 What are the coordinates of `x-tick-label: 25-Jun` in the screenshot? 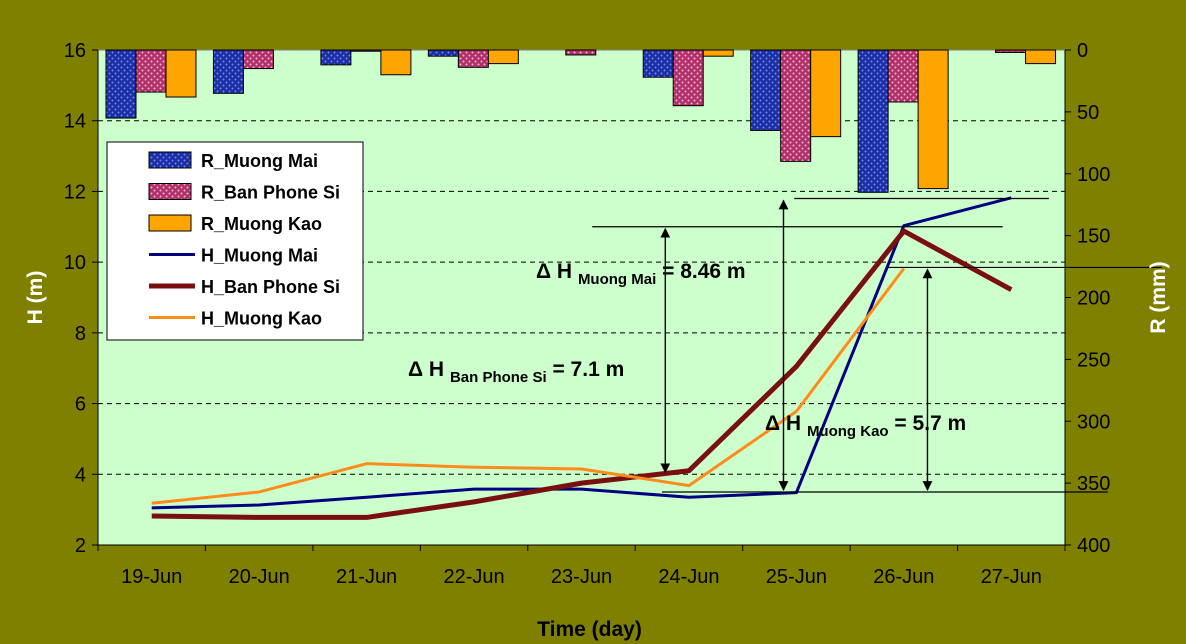 It's located at (796, 577).